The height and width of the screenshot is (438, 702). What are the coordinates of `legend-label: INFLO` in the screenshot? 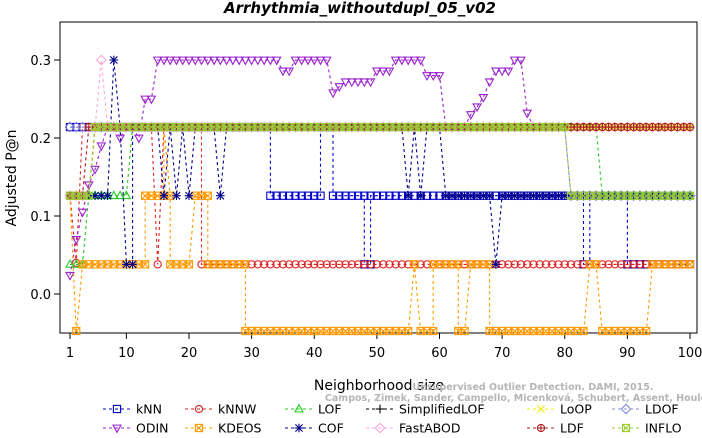 It's located at (663, 428).